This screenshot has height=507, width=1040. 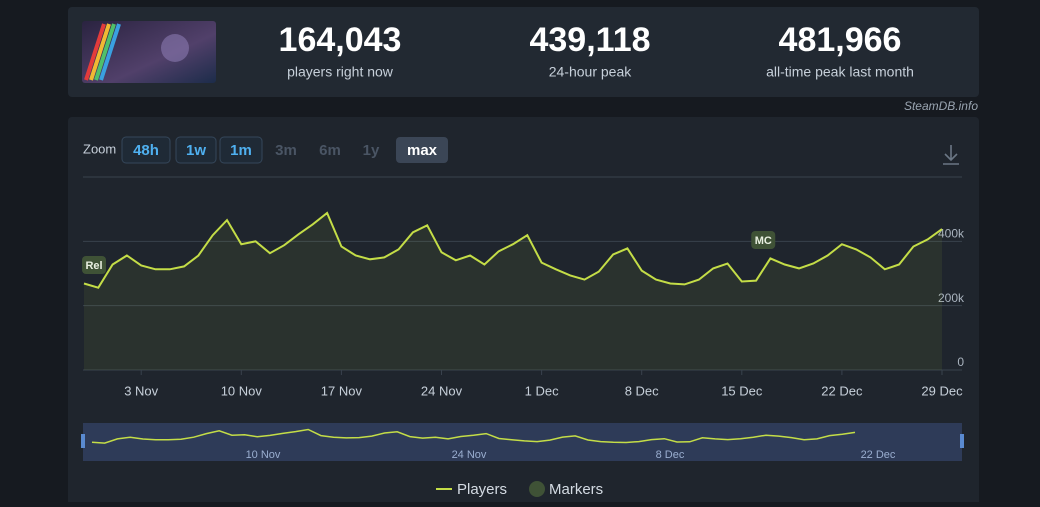 I want to click on stat-label: 24-hour peak, so click(x=591, y=72).